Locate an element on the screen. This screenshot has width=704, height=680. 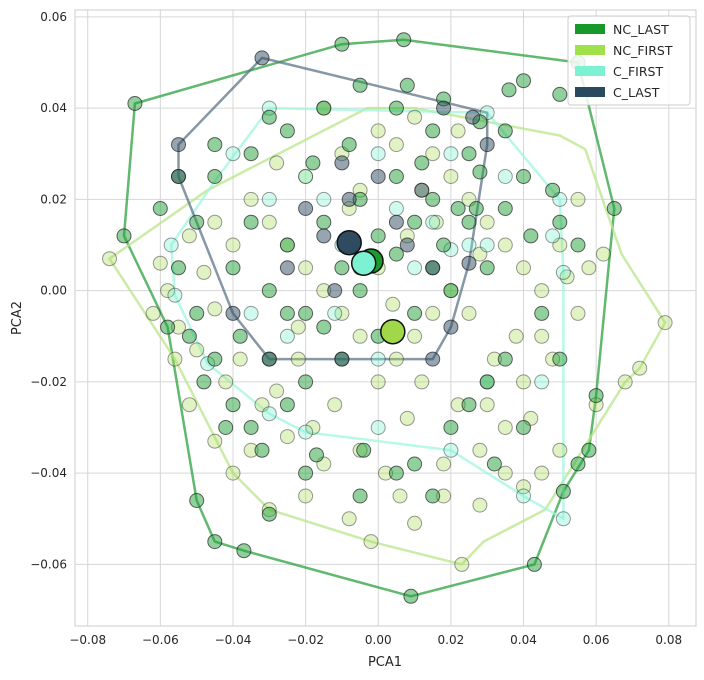
y-tick-label: −0.02 is located at coordinates (48, 382).